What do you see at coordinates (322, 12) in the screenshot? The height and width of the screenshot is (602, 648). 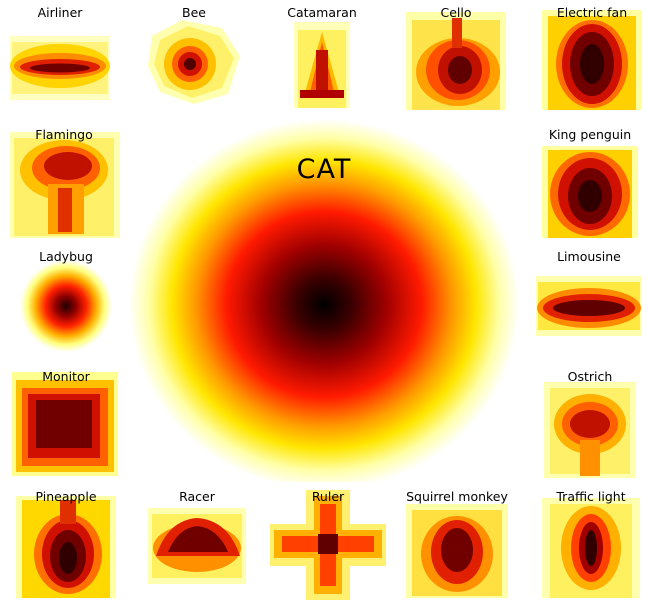 I see `tile-label: Catamaran` at bounding box center [322, 12].